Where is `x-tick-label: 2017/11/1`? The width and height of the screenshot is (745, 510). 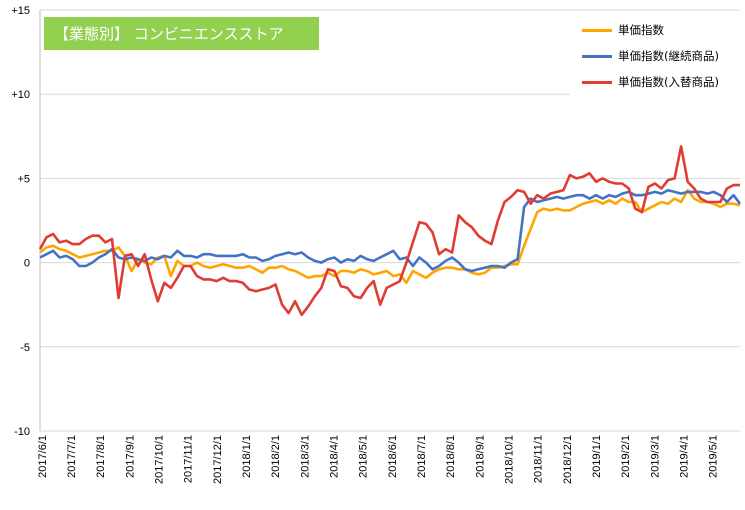 x-tick-label: 2017/11/1 is located at coordinates (189, 459).